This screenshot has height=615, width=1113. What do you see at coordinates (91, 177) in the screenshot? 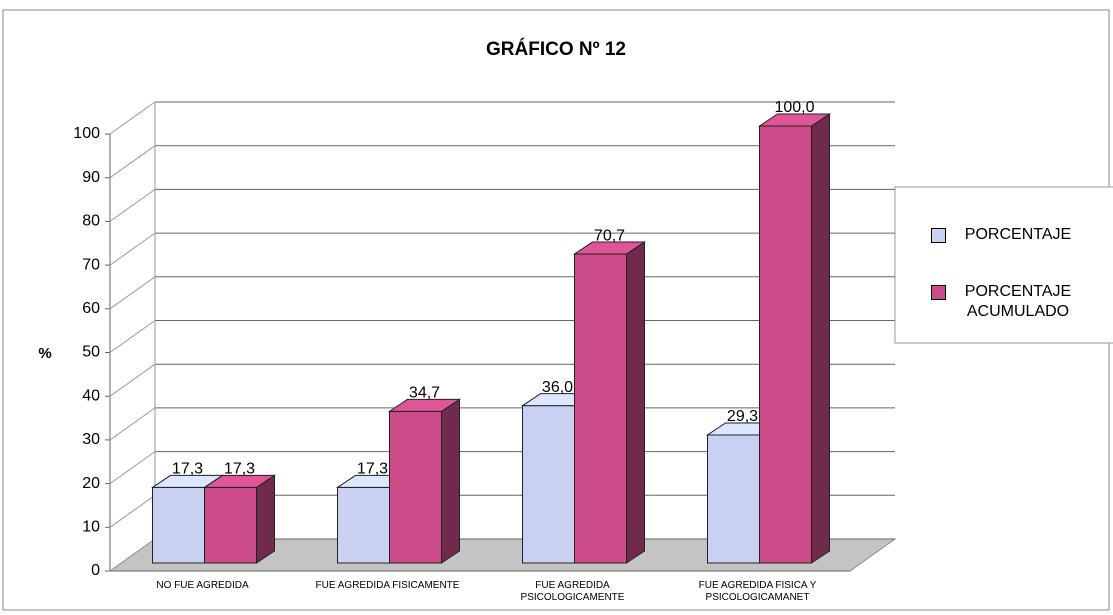
I see `y-tick-label: 90` at bounding box center [91, 177].